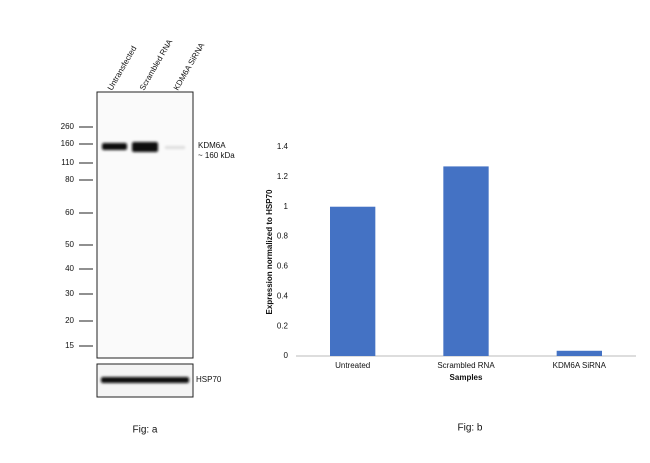 This screenshot has width=650, height=463. What do you see at coordinates (69, 179) in the screenshot?
I see `marker-label: 80` at bounding box center [69, 179].